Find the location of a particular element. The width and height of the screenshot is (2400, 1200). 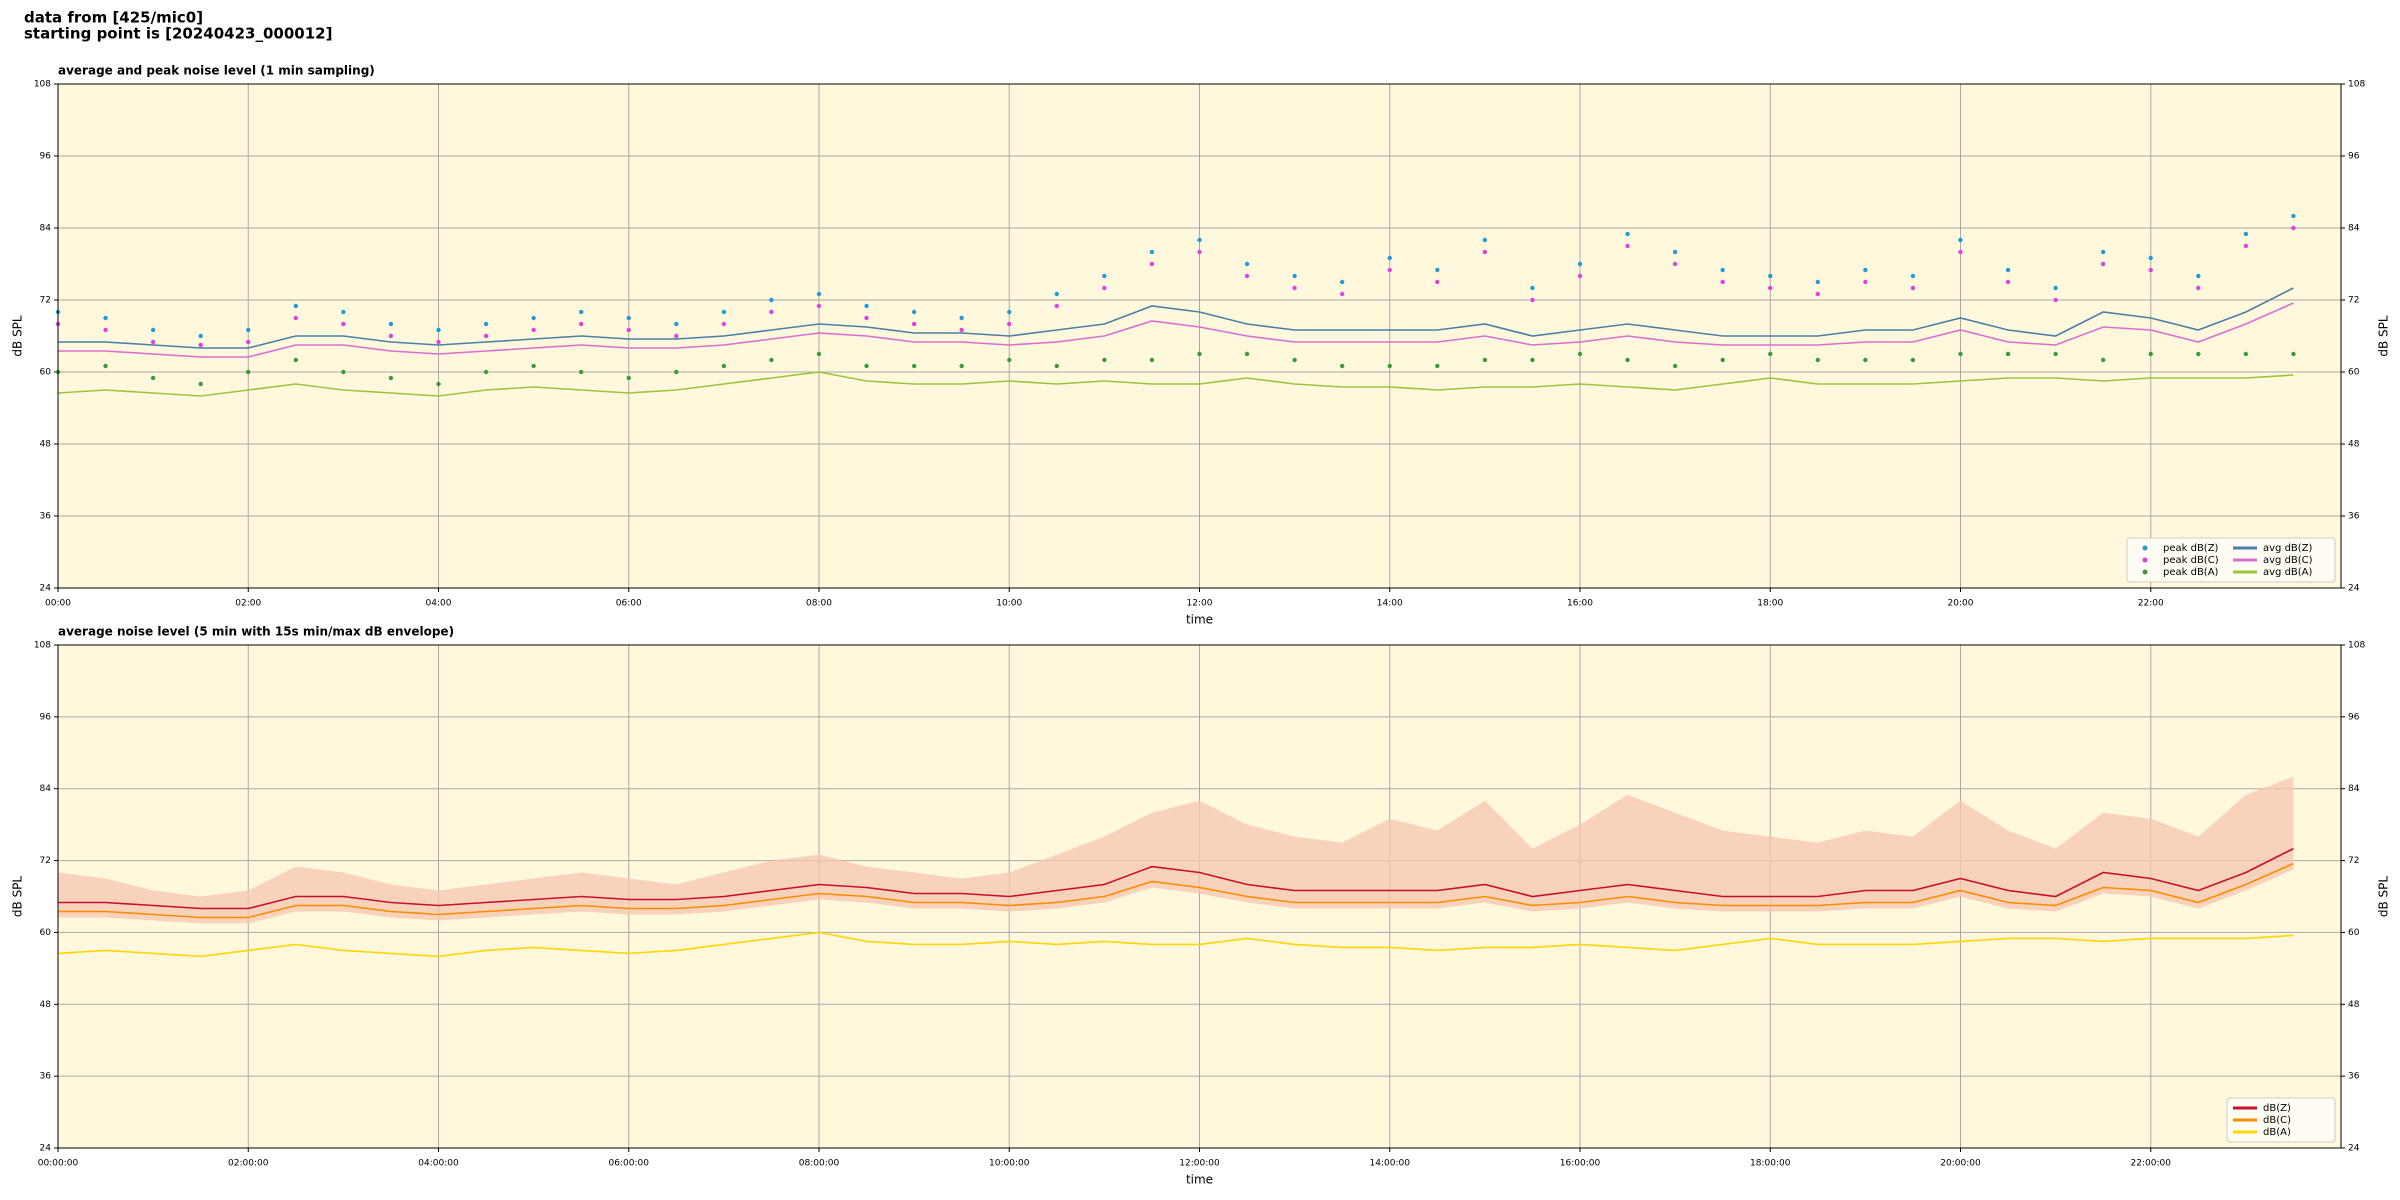

legend-label: avg dB(A) is located at coordinates (2288, 572).